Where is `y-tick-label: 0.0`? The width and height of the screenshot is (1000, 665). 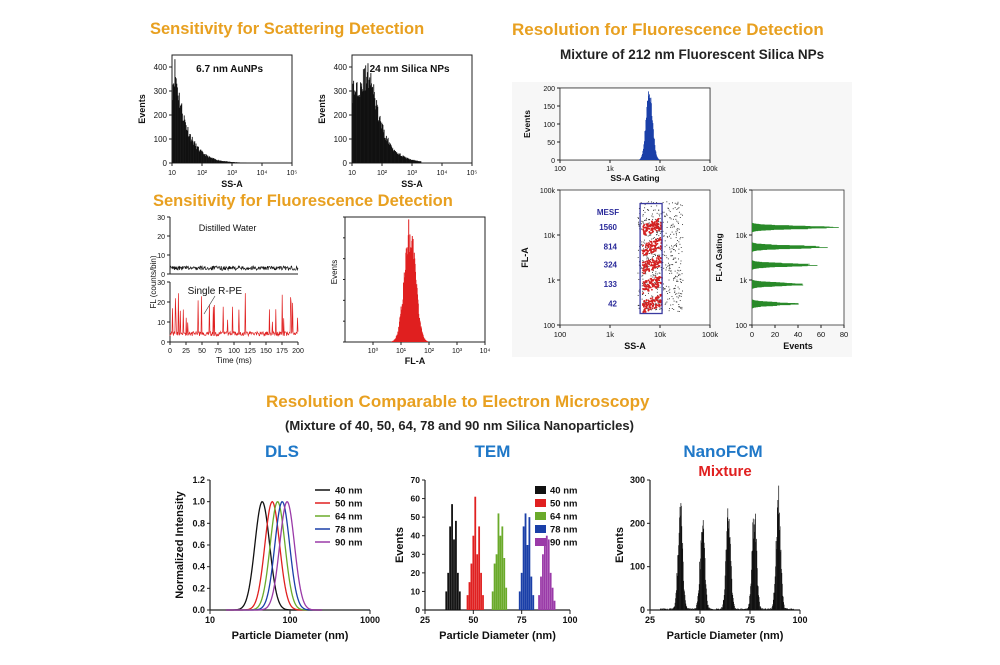 y-tick-label: 0.0 is located at coordinates (198, 610).